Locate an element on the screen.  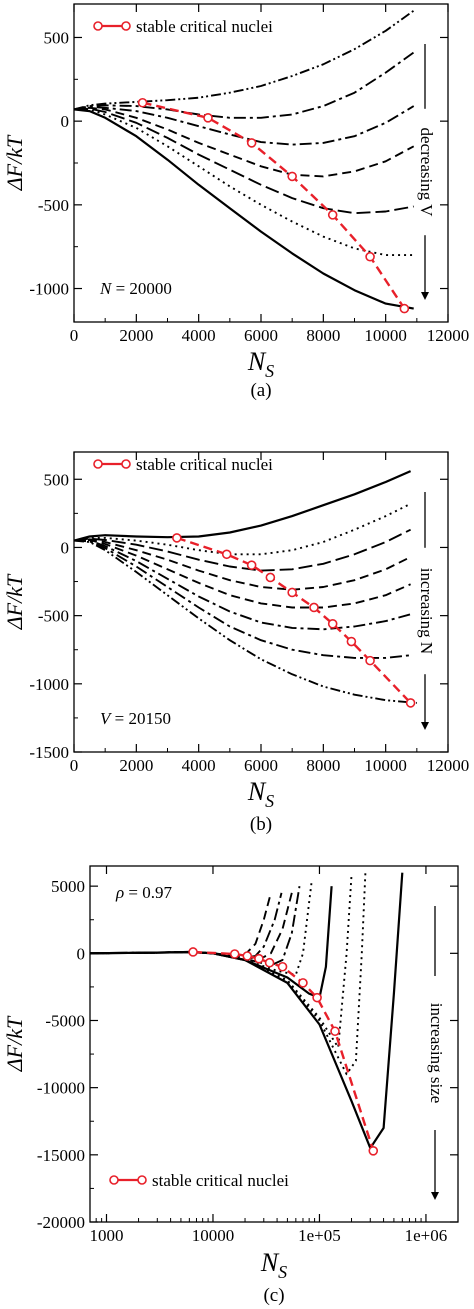
y-tick-label: -5000 is located at coordinates (65, 1020).